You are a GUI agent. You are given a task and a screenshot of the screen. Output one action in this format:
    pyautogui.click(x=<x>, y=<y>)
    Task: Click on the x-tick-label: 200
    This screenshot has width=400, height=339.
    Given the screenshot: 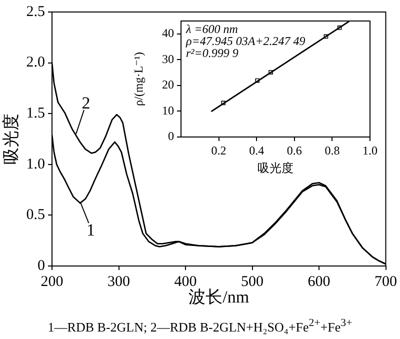 What is the action you would take?
    pyautogui.click(x=52, y=282)
    